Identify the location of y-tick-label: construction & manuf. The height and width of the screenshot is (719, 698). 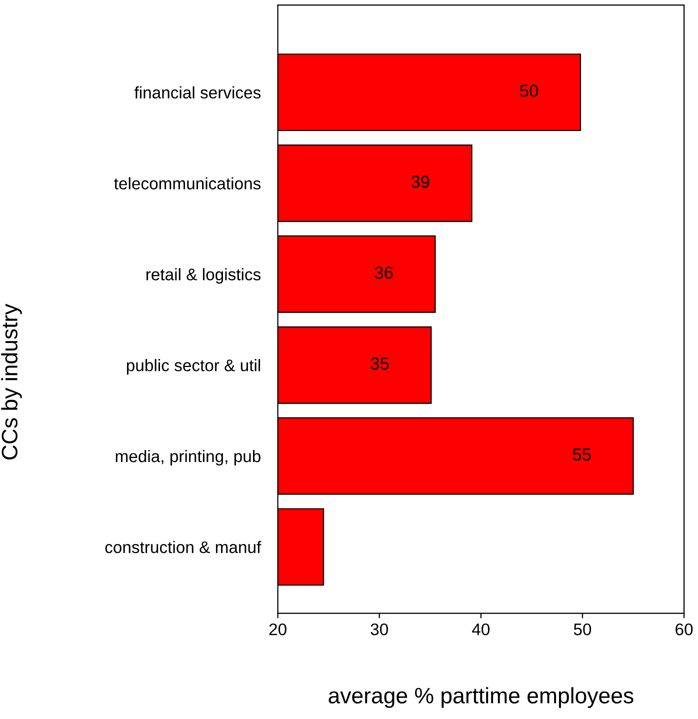
(183, 547).